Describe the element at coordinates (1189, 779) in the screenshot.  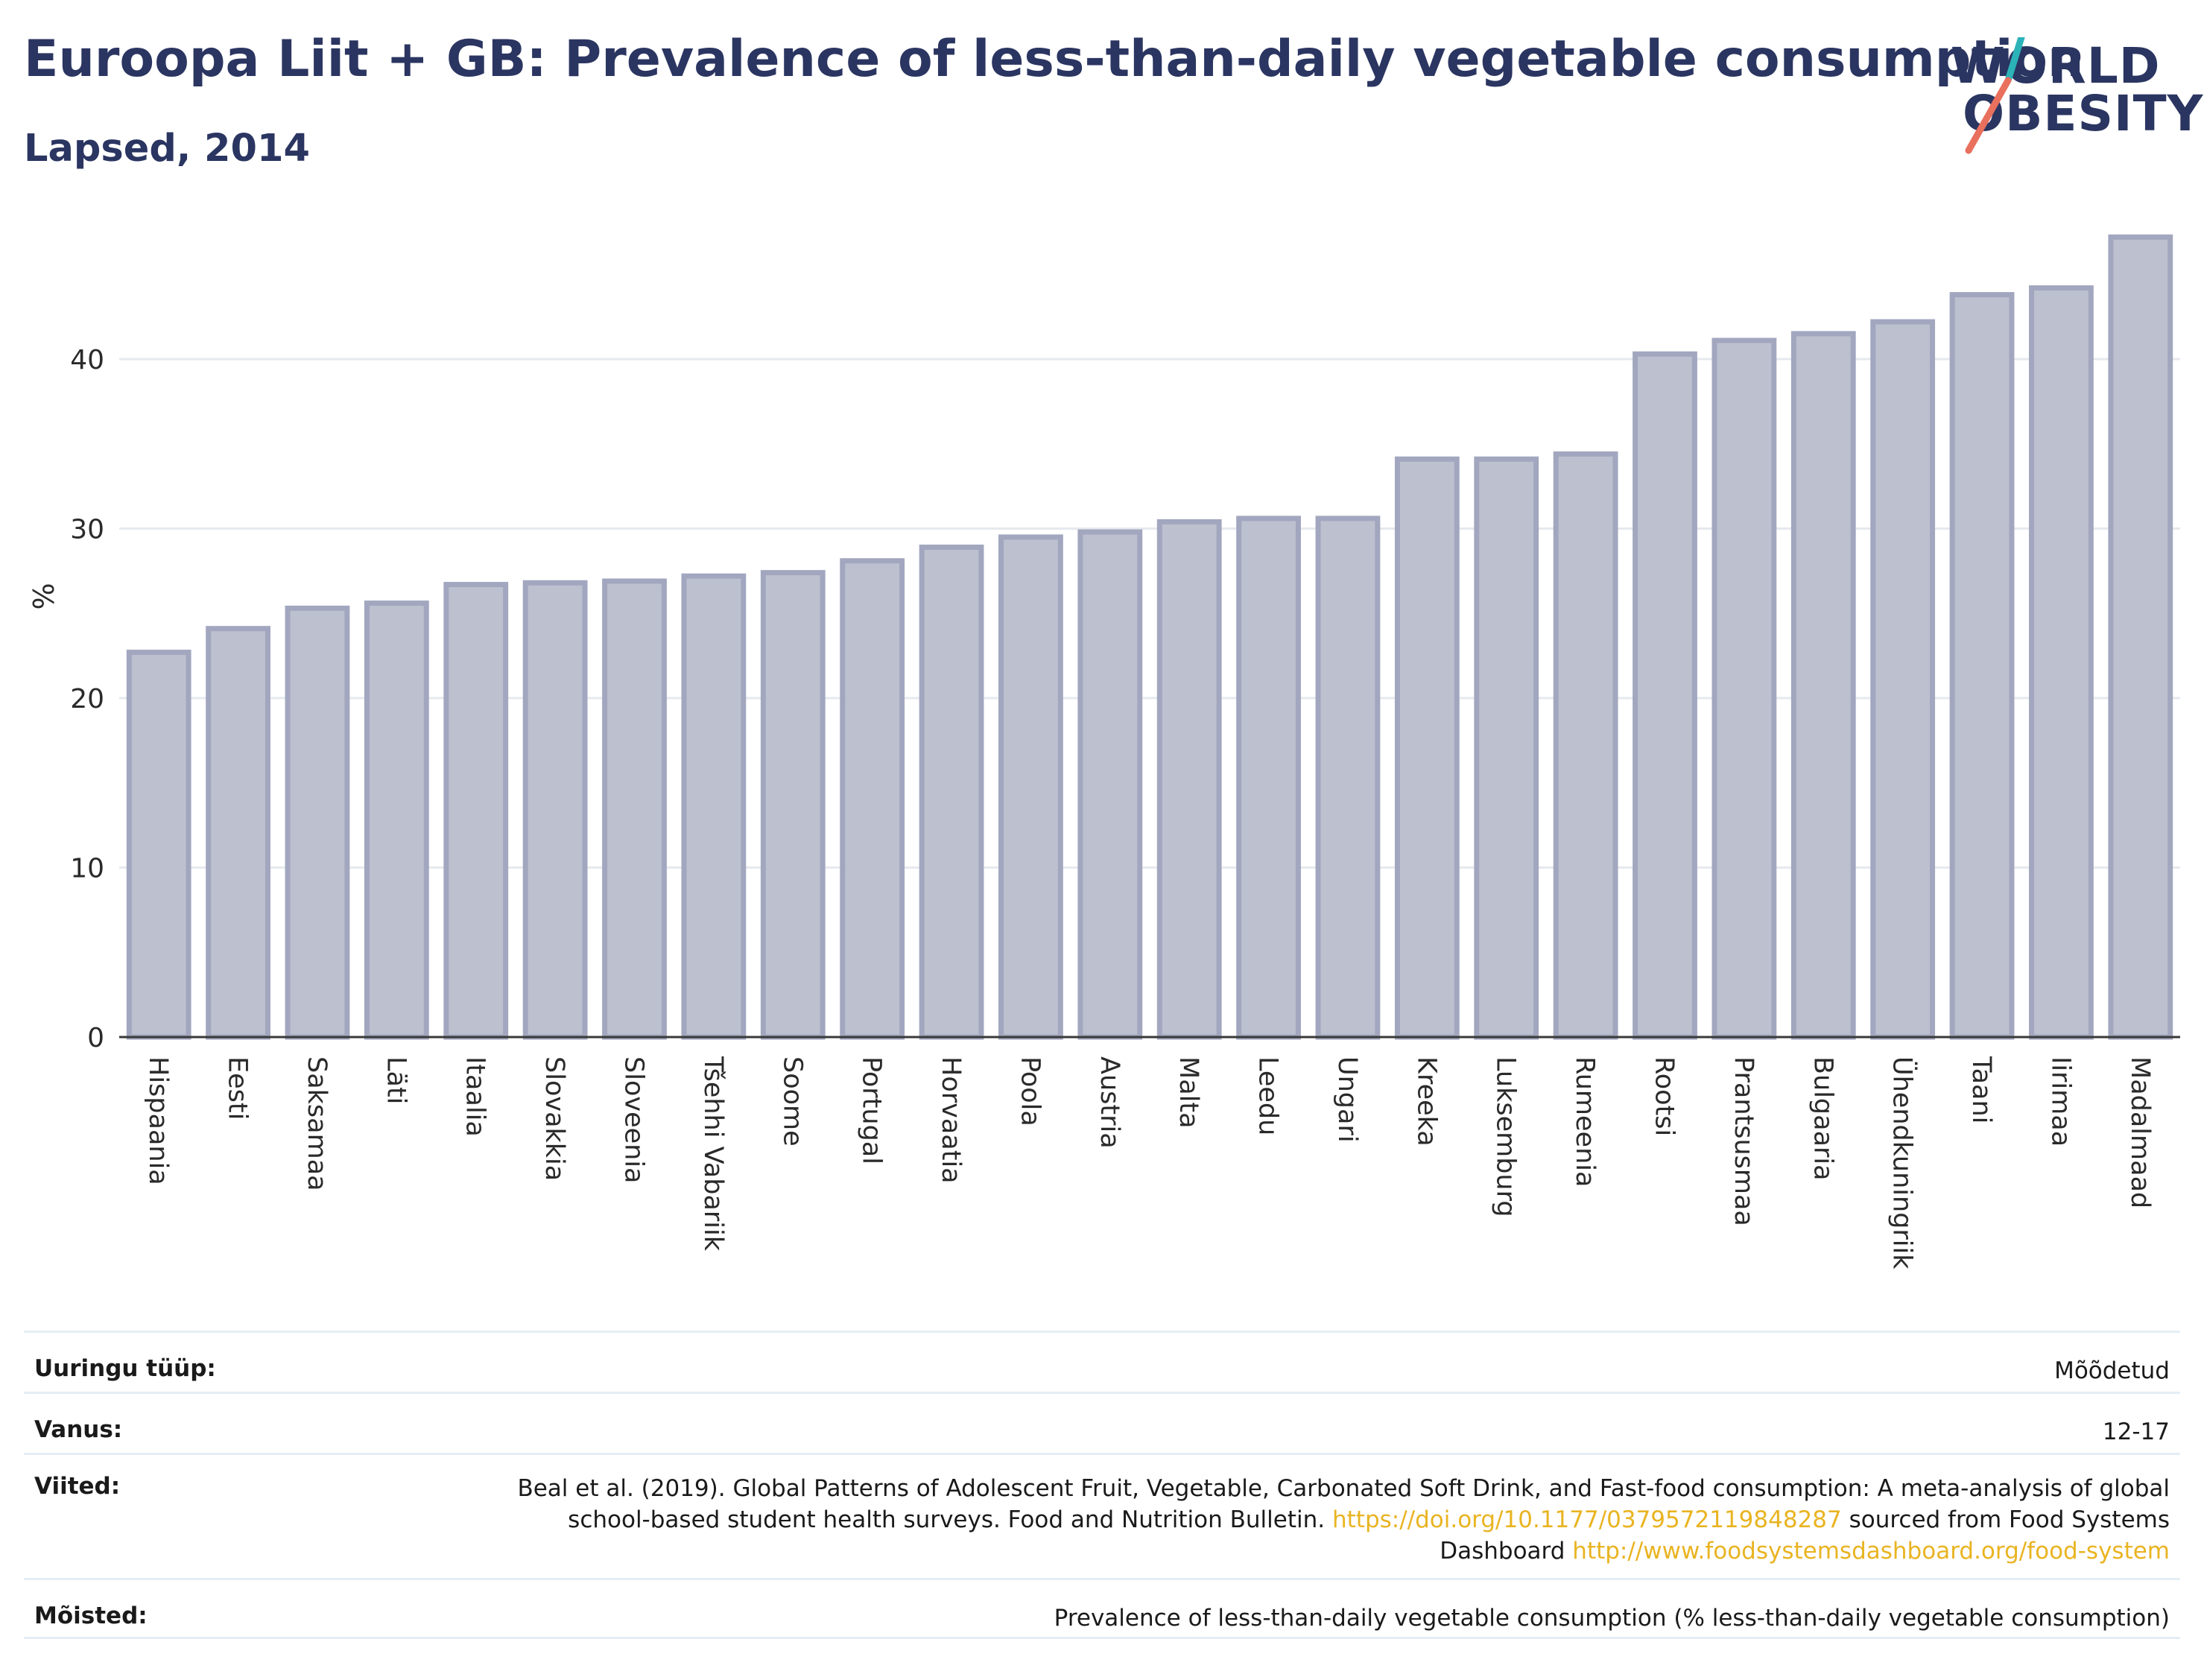
I see `bar-malta` at that location.